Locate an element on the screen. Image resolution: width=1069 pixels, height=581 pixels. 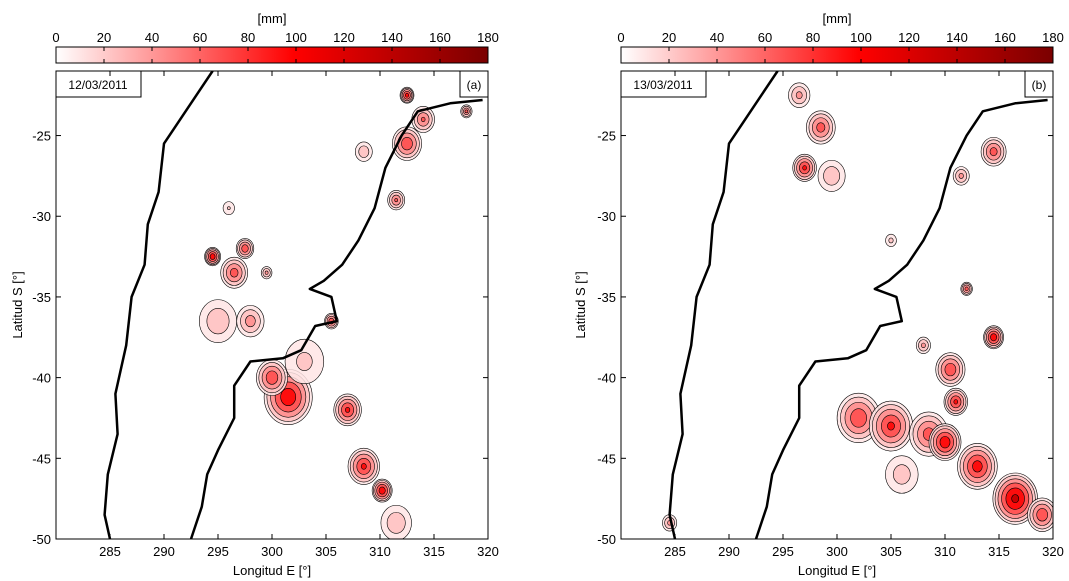
panel-label-box is located at coordinates (1039, 84).